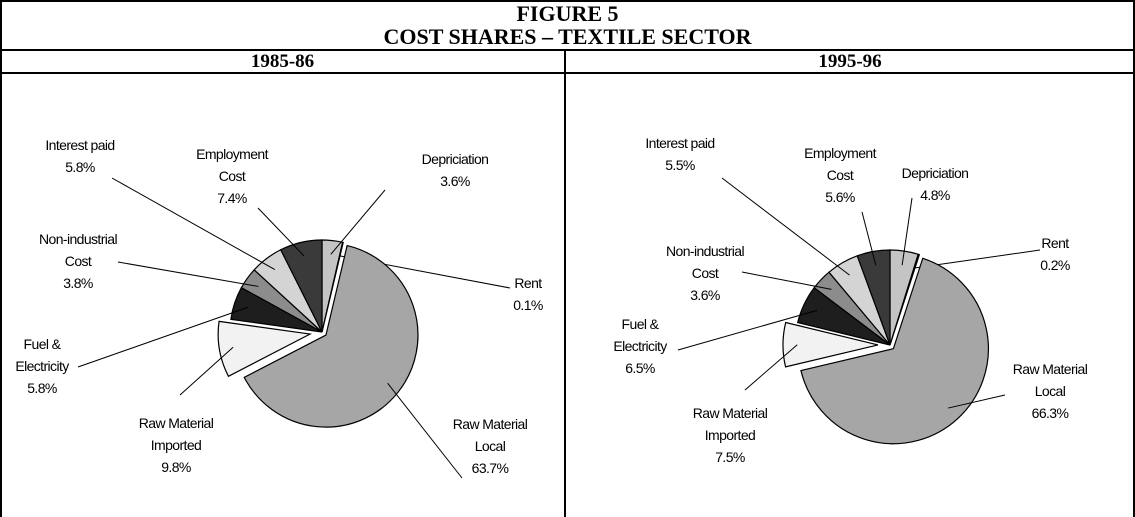 Image resolution: width=1135 pixels, height=517 pixels. Describe the element at coordinates (640, 368) in the screenshot. I see `value-label: 6.5%` at that location.